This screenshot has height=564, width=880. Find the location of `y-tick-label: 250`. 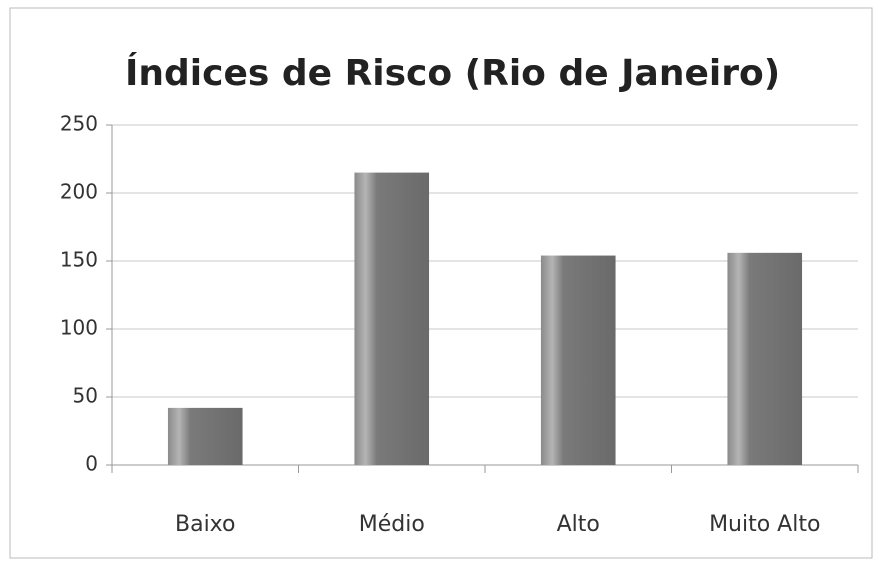

y-tick-label: 250 is located at coordinates (79, 124).